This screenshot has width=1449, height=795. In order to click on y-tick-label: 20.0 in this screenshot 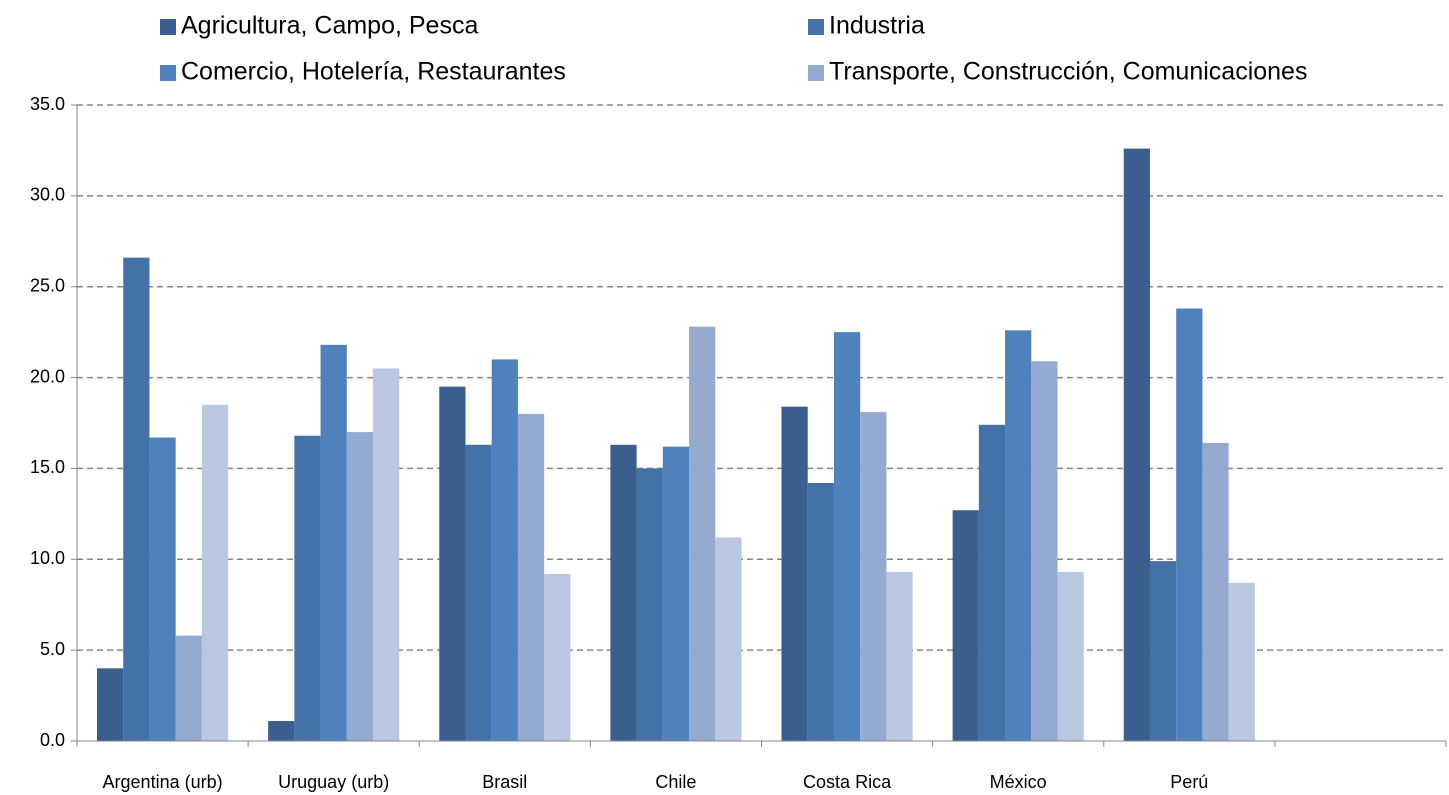, I will do `click(47, 376)`.